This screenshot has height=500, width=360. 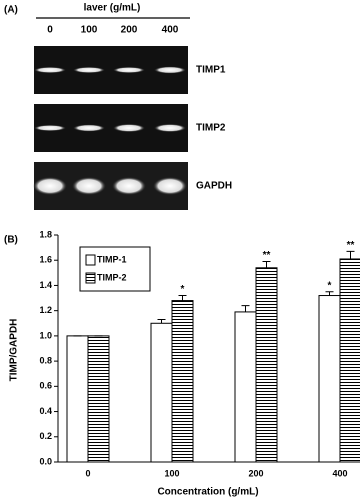 I want to click on y-tick-label: 1.2, so click(x=45, y=310).